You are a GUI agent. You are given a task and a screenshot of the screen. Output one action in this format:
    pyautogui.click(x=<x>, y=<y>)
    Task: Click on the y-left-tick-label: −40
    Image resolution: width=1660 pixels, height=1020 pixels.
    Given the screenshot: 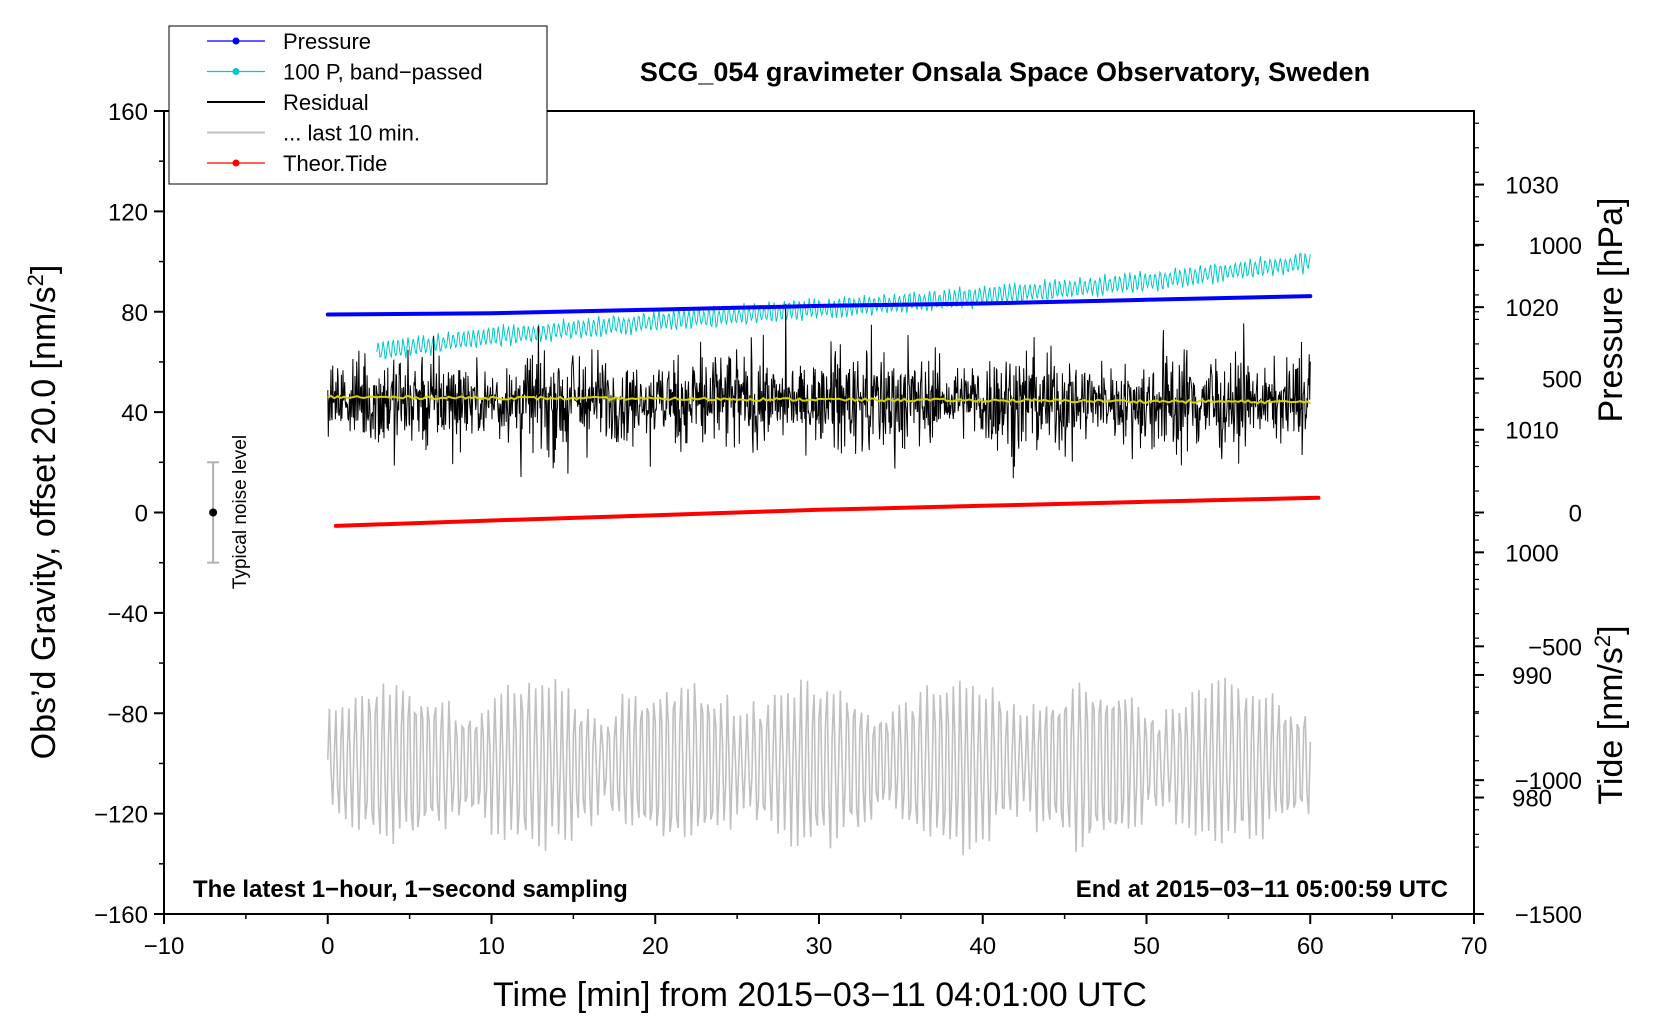 What is the action you would take?
    pyautogui.click(x=127, y=614)
    